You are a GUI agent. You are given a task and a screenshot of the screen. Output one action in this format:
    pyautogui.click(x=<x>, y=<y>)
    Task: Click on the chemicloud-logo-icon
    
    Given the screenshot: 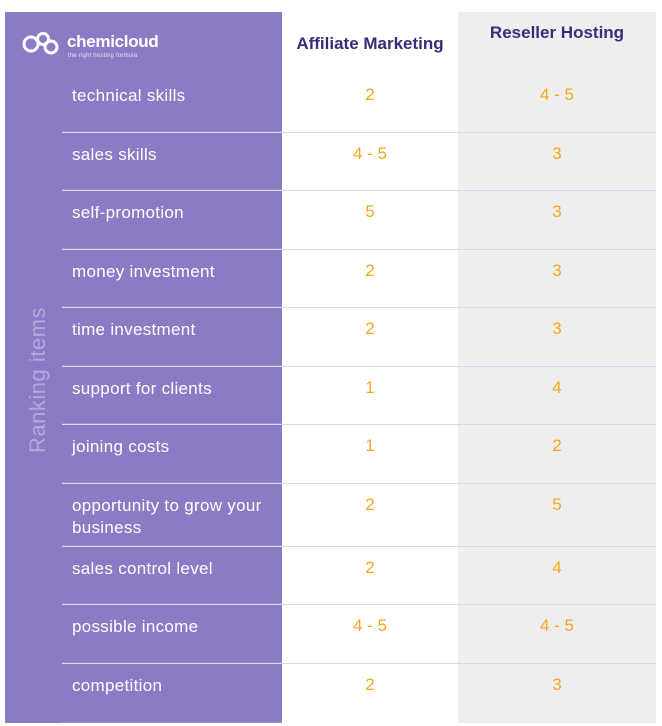 What is the action you would take?
    pyautogui.click(x=40, y=43)
    